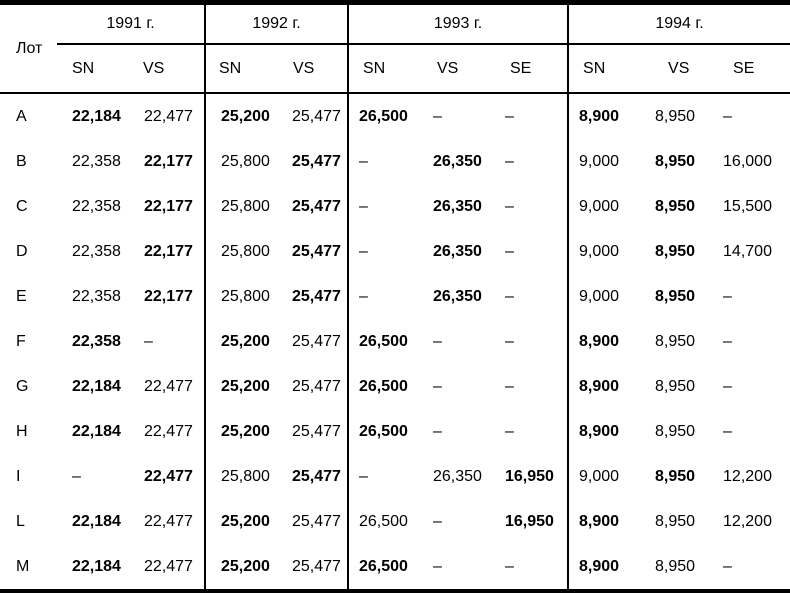  Describe the element at coordinates (458, 69) in the screenshot. I see `col-header-1993-vs: VS` at that location.